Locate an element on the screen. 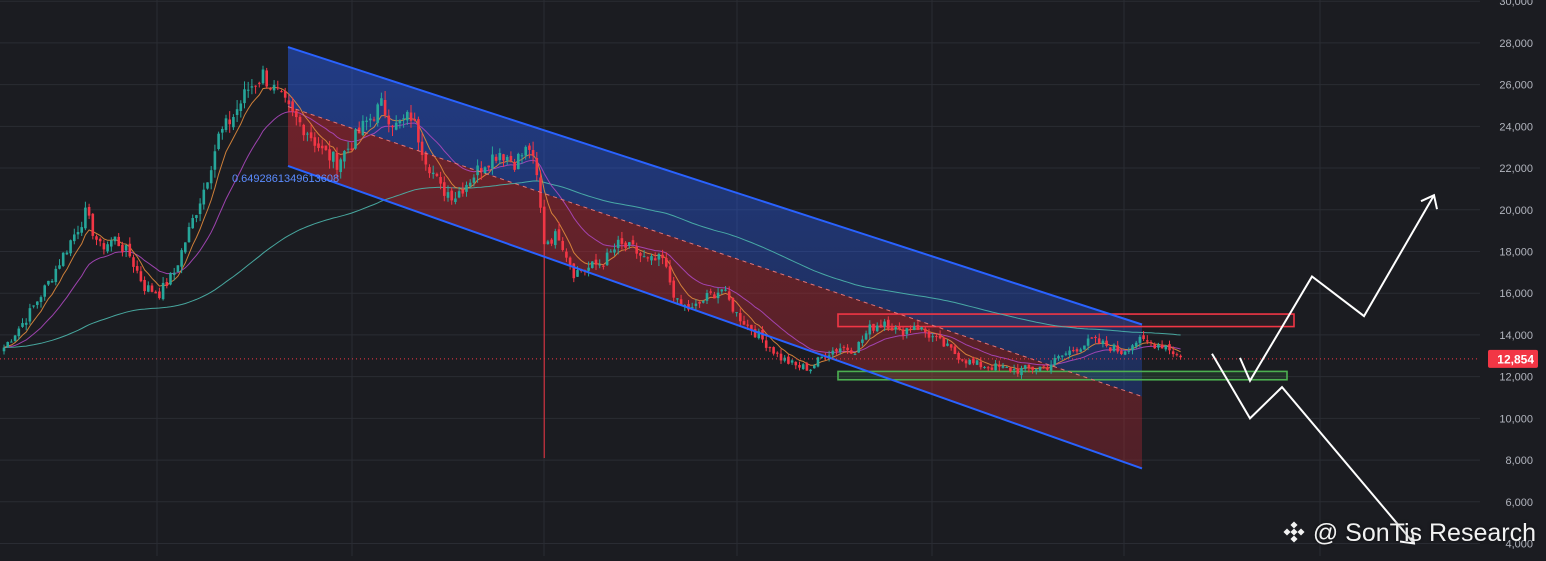 This screenshot has width=1546, height=561. current-price-tag is located at coordinates (1513, 358).